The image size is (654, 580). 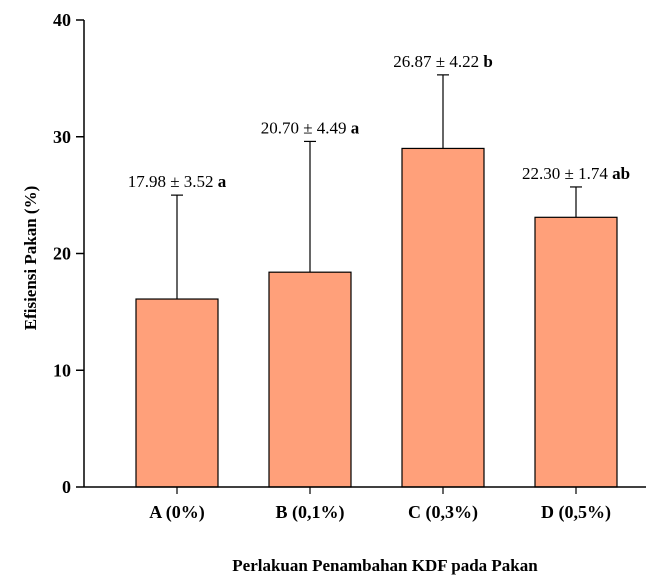 I want to click on x-tick-label: D (0,5%), so click(x=576, y=512).